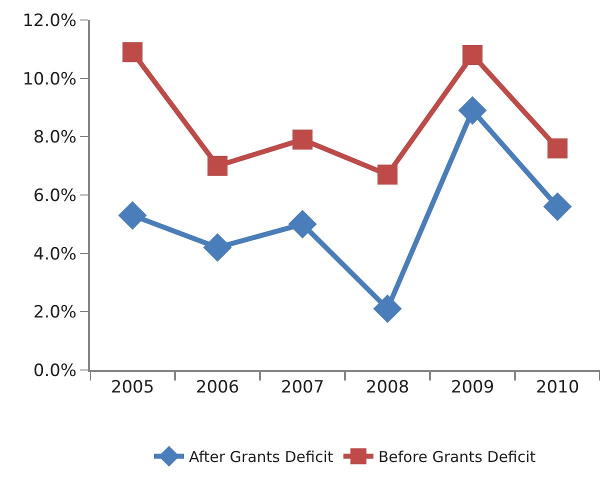 The image size is (610, 490). I want to click on x-tick-label: 2005, so click(132, 387).